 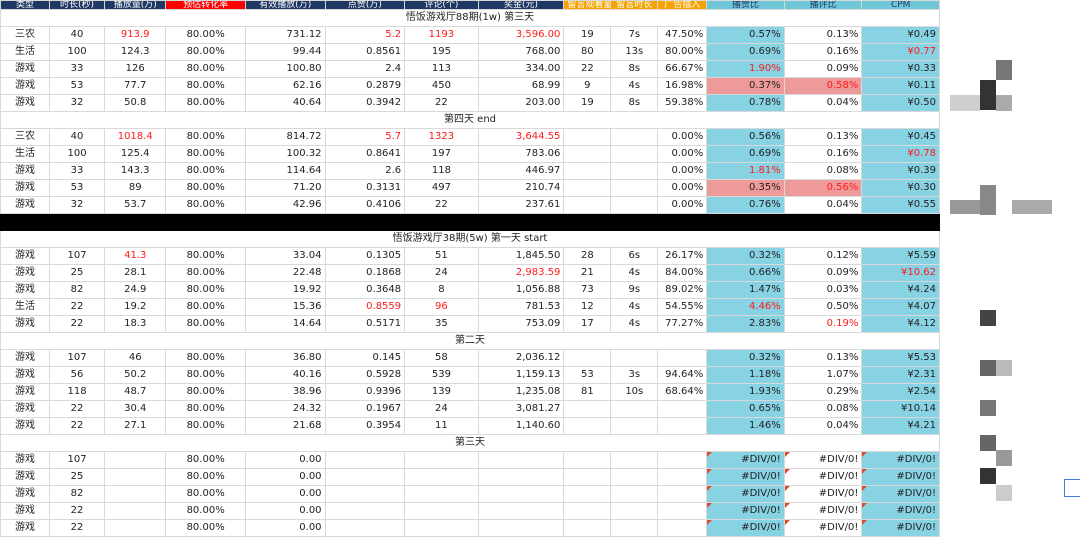 What do you see at coordinates (470, 239) in the screenshot?
I see `section-title: 悟饭游戏厅38期(5w) 第一天 start` at bounding box center [470, 239].